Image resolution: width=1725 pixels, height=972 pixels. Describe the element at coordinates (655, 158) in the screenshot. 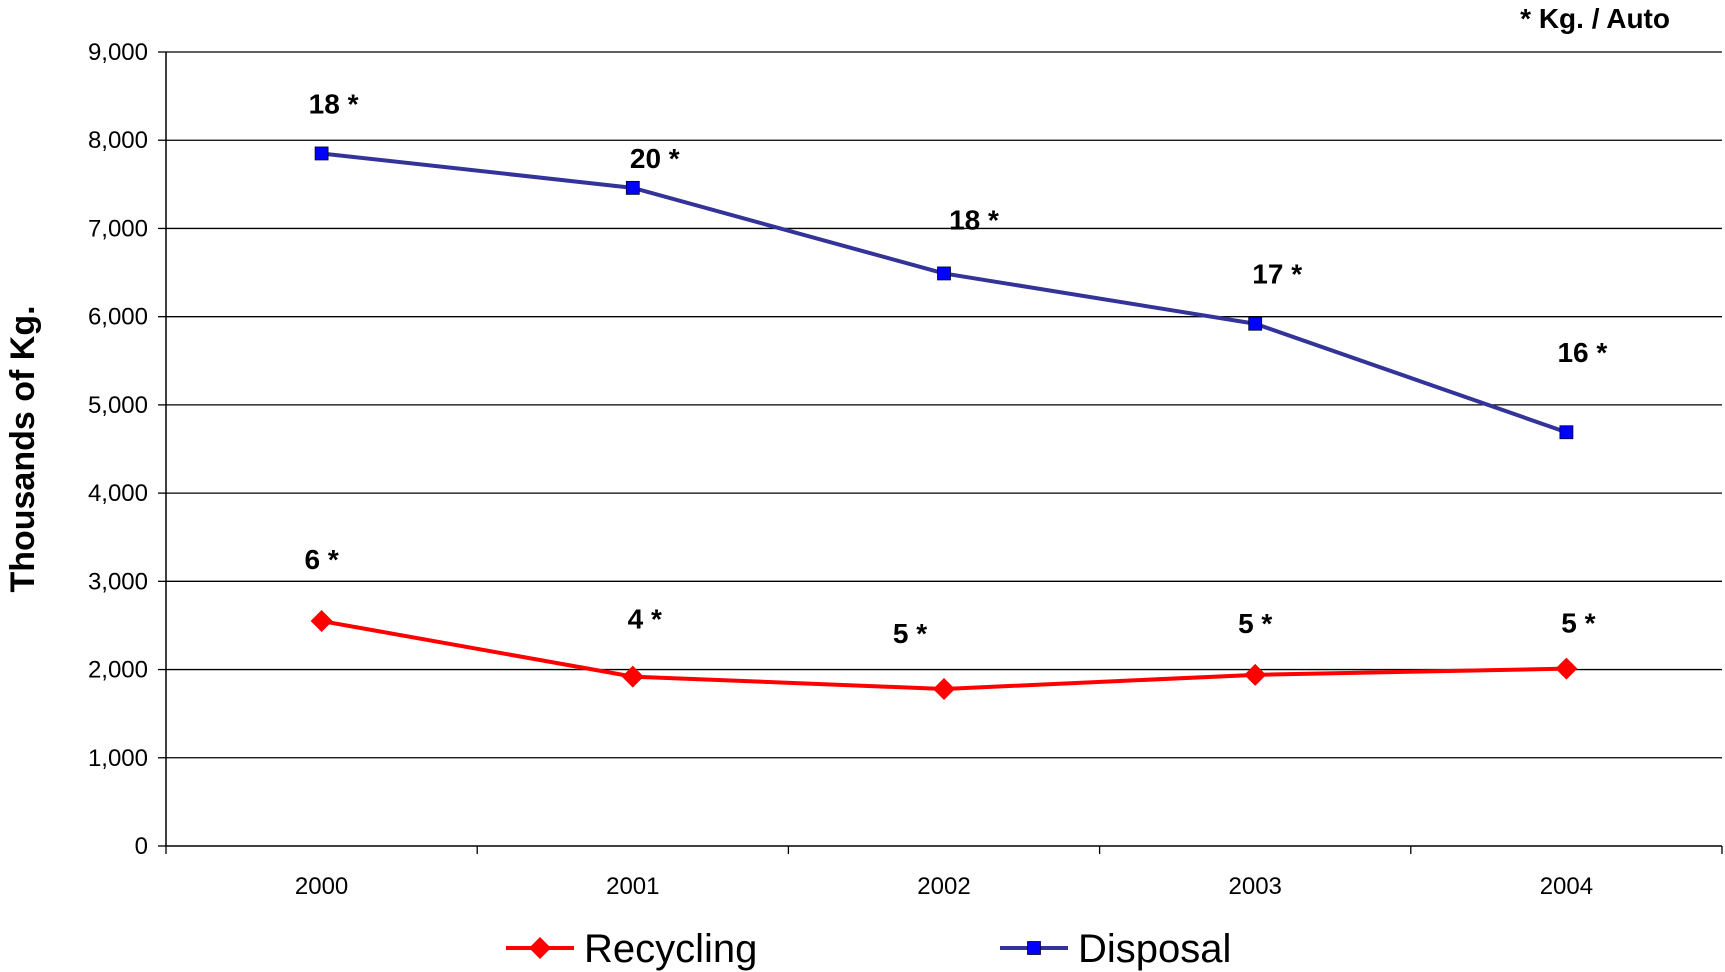

I see `disposal-data-label: 20 *` at that location.